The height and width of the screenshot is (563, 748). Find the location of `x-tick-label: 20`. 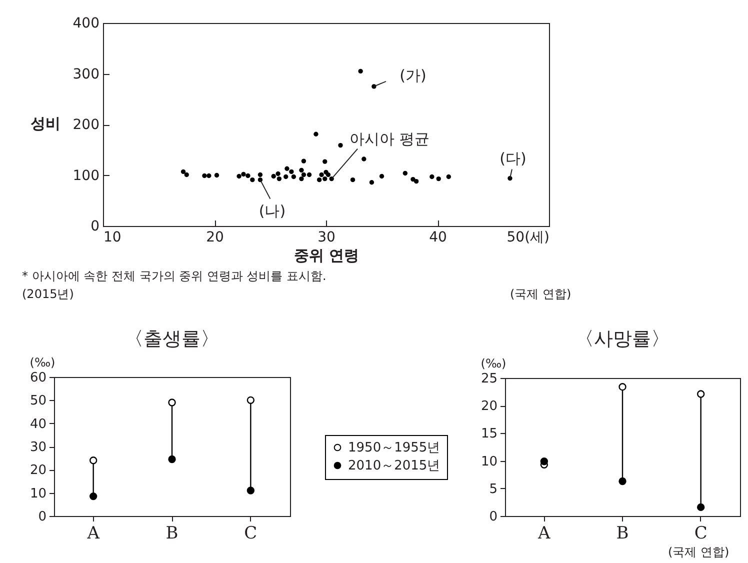

x-tick-label: 20 is located at coordinates (215, 238).